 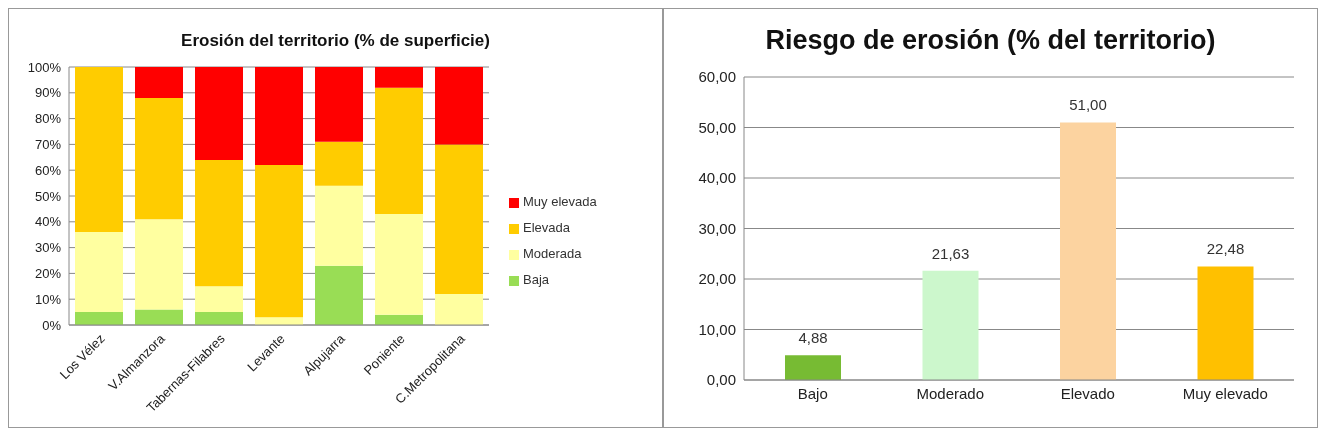 What do you see at coordinates (717, 178) in the screenshot?
I see `y-tick-label: 40,00` at bounding box center [717, 178].